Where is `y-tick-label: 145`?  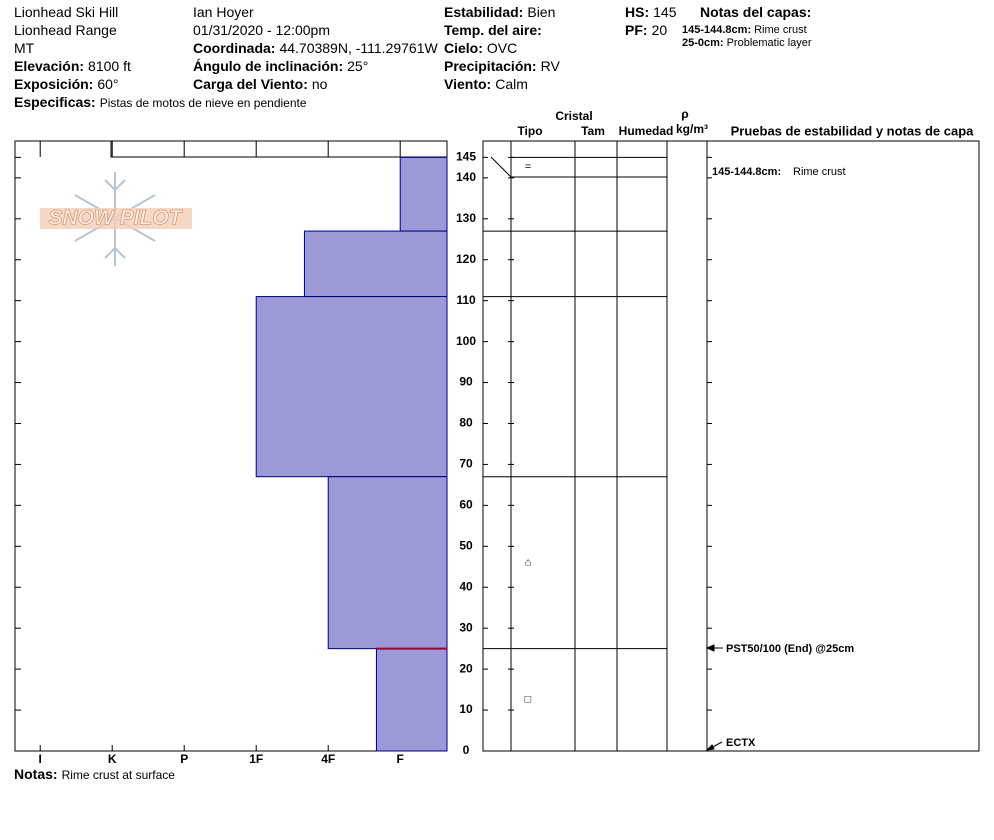 y-tick-label: 145 is located at coordinates (466, 157).